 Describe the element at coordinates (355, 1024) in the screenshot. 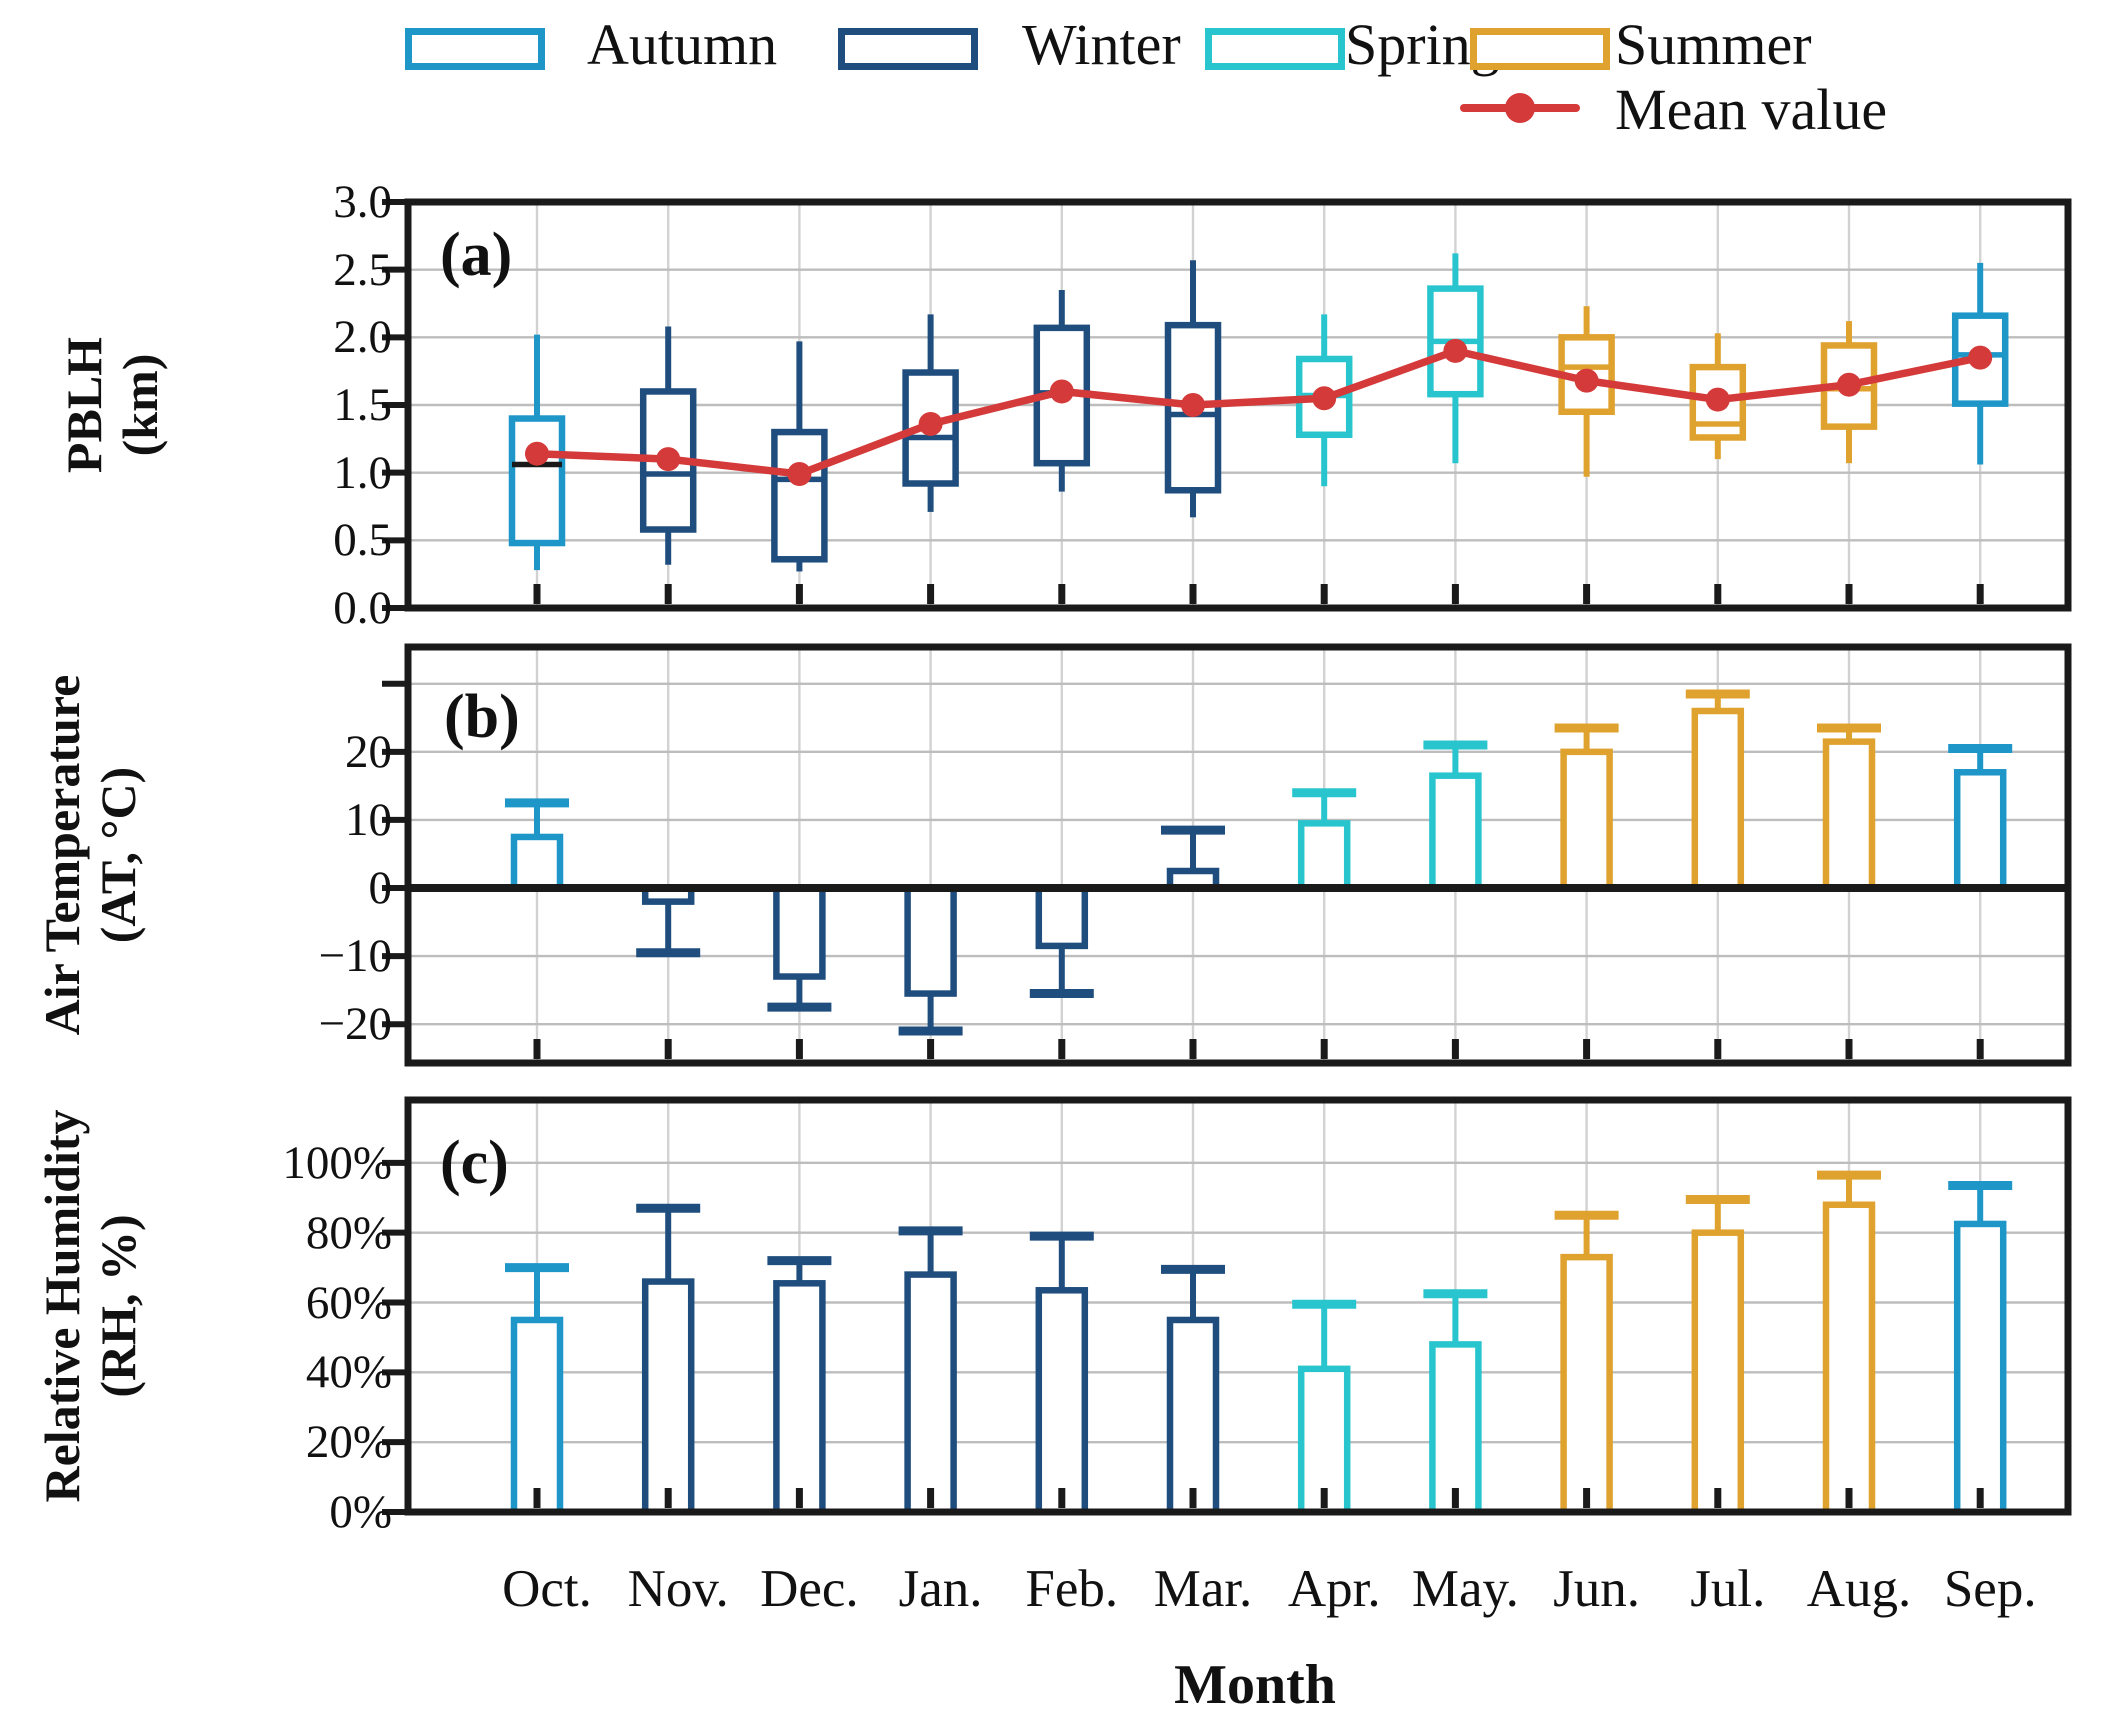

I see `y-tick-label: −20` at that location.